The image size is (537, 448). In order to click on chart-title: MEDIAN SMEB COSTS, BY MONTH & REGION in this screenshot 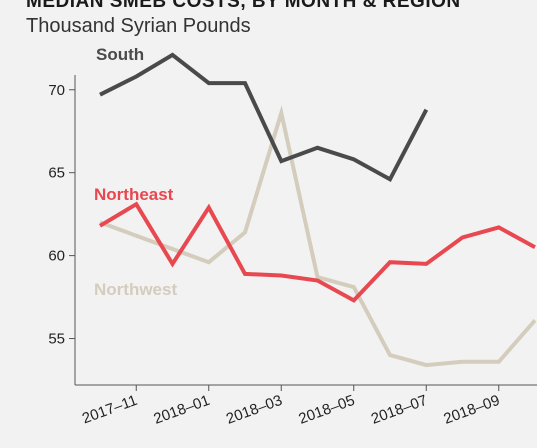, I will do `click(243, 6)`.